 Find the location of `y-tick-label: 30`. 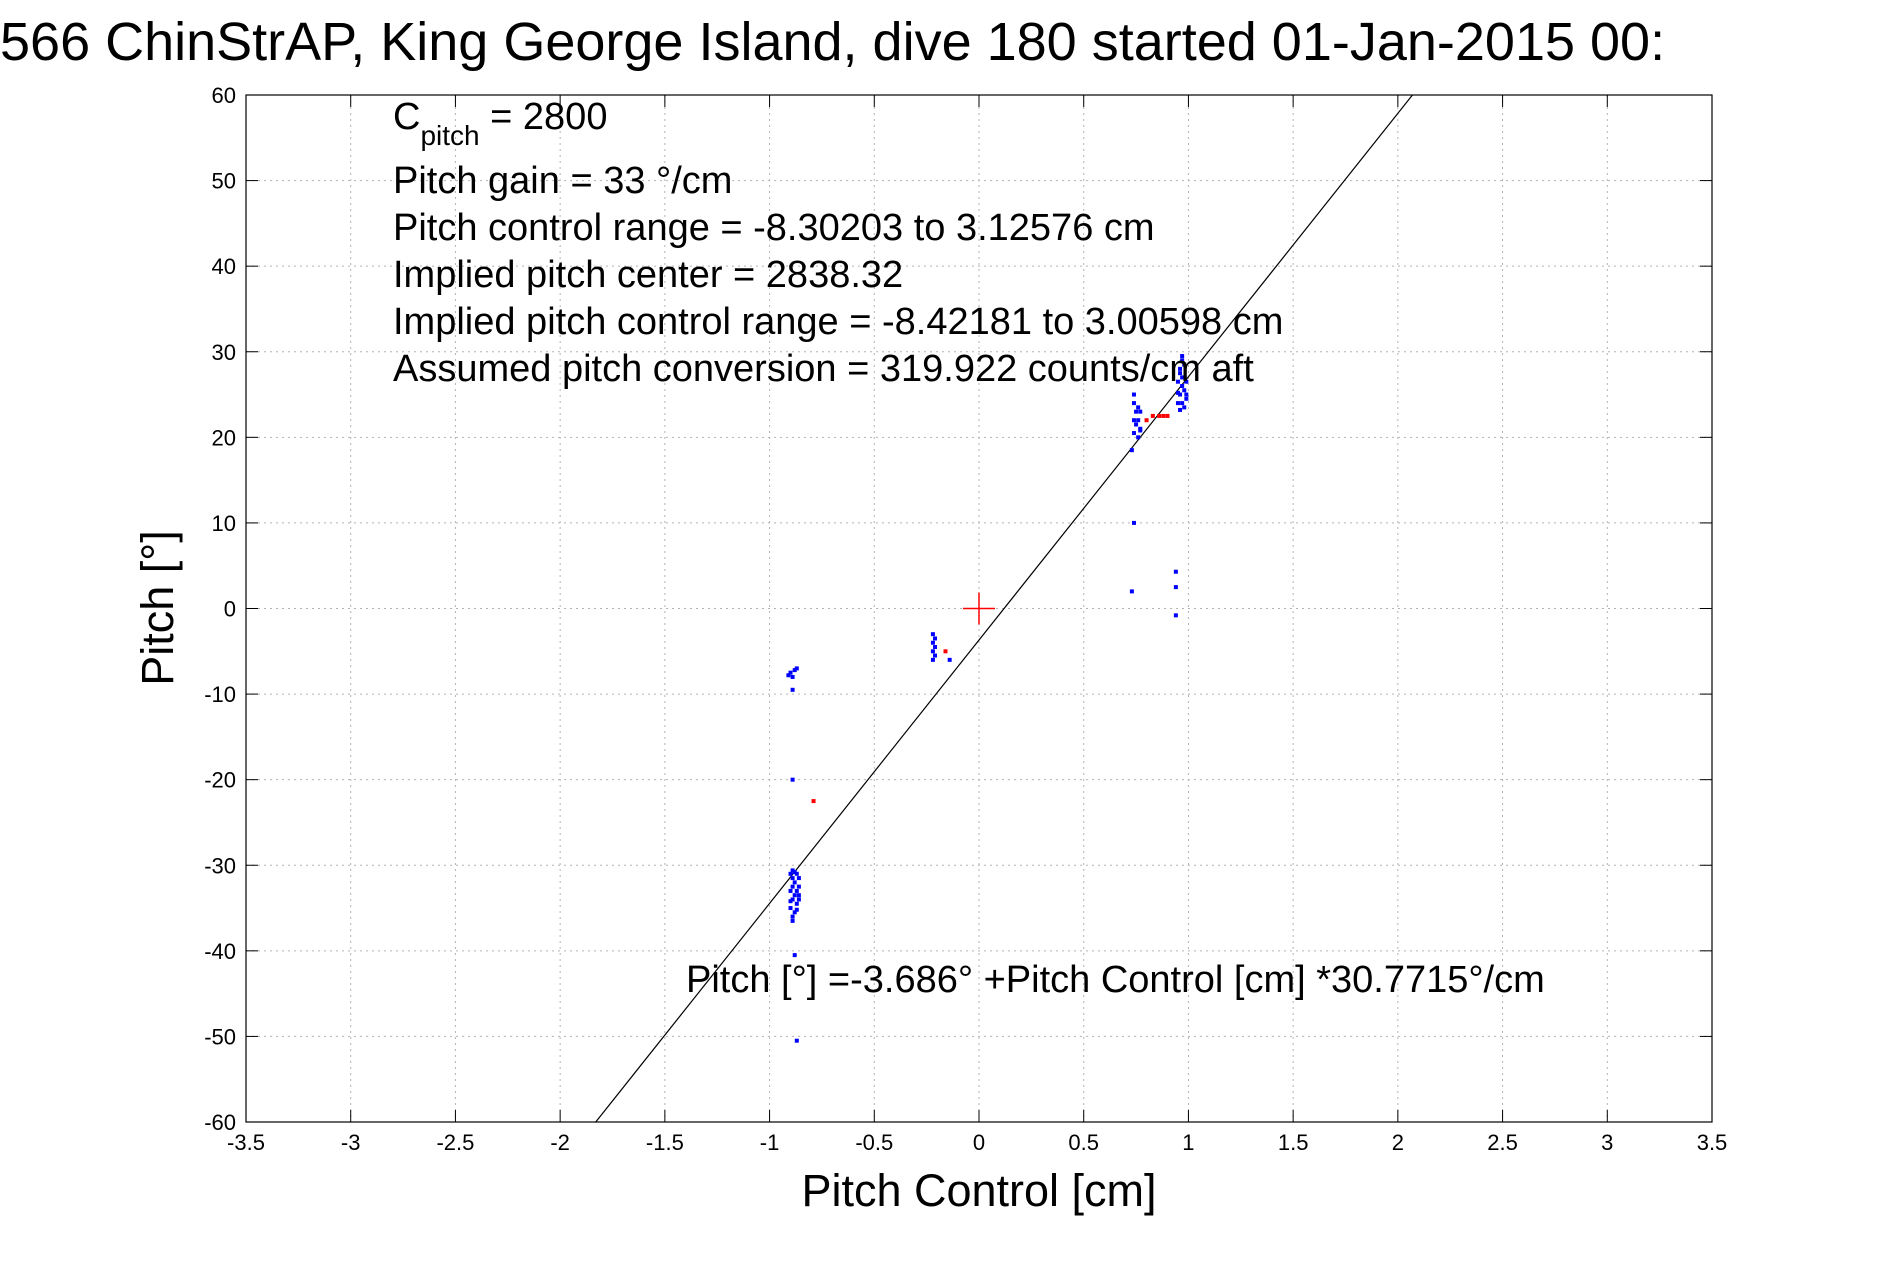

y-tick-label: 30 is located at coordinates (224, 352).